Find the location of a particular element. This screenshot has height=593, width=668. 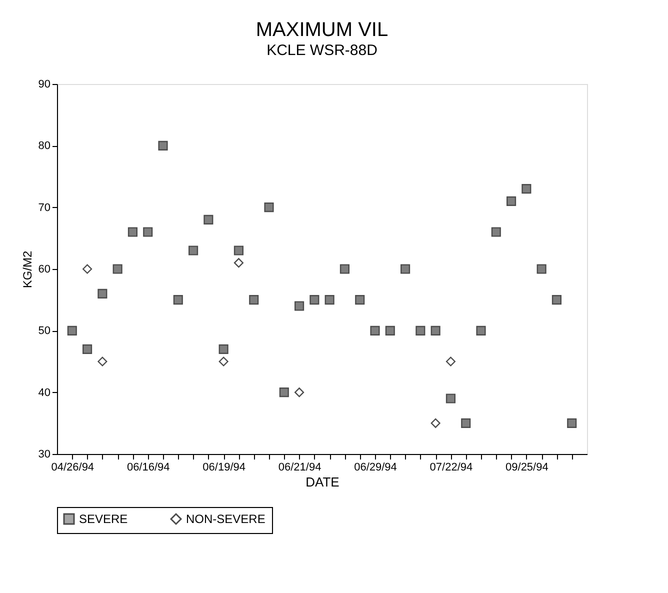

x-tick-label: 06/19/94 is located at coordinates (224, 468).